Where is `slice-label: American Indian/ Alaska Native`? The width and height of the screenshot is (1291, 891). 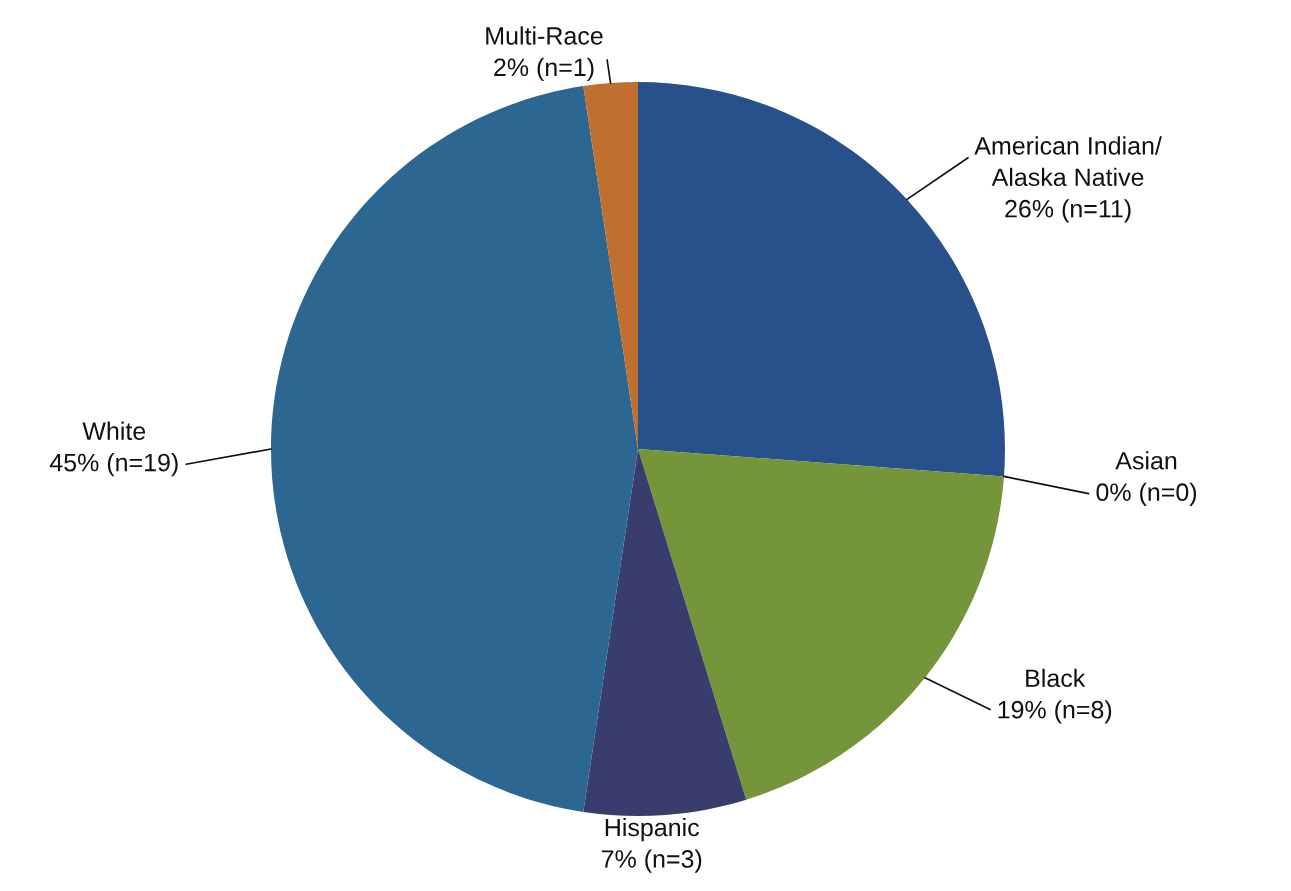
slice-label: American Indian/ Alaska Native is located at coordinates (1068, 161).